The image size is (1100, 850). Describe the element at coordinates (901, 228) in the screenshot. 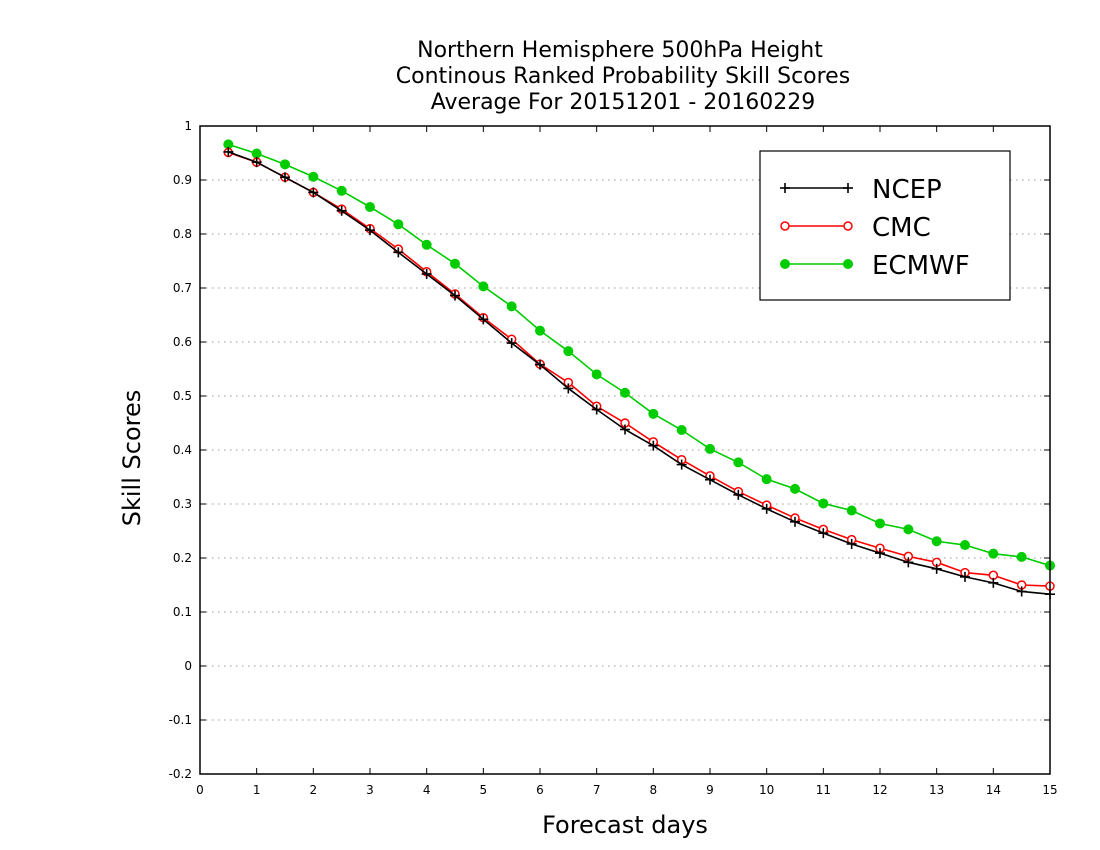

I see `legend-label-cmc: CMC` at that location.